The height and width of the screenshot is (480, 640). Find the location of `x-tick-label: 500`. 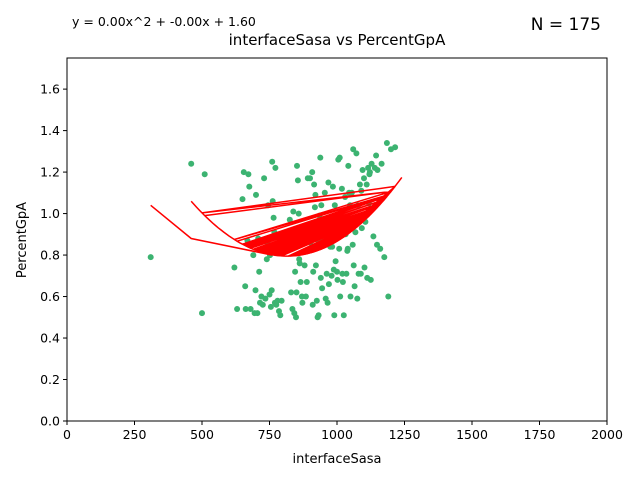

x-tick-label: 500 is located at coordinates (202, 434).